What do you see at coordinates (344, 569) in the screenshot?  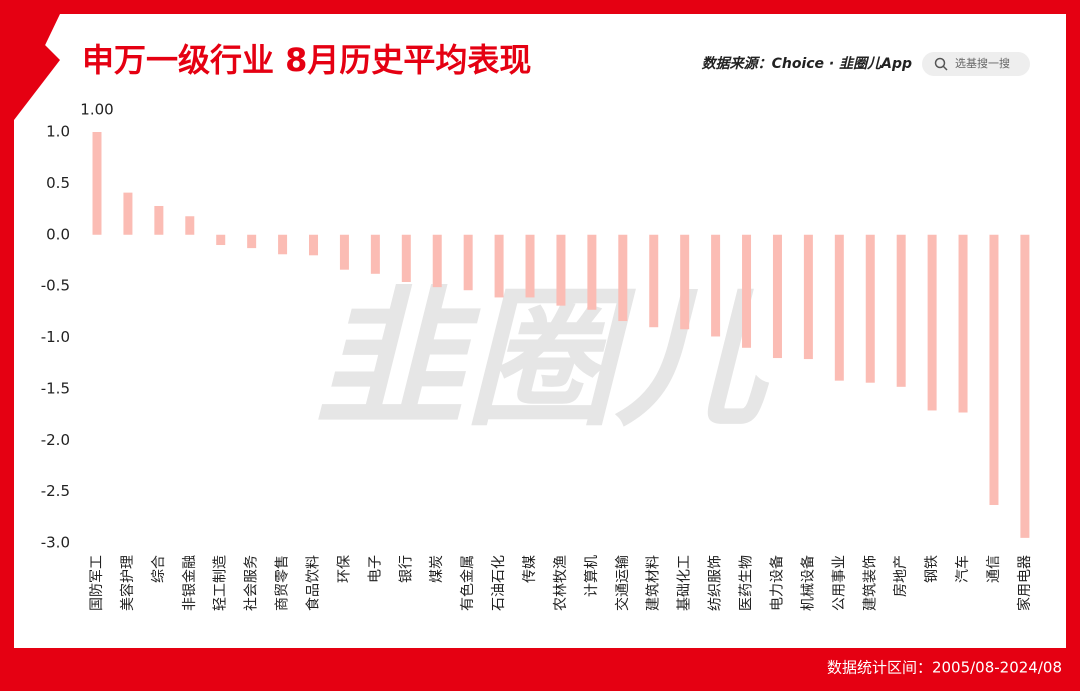 I see `x-tick-label: 环保` at bounding box center [344, 569].